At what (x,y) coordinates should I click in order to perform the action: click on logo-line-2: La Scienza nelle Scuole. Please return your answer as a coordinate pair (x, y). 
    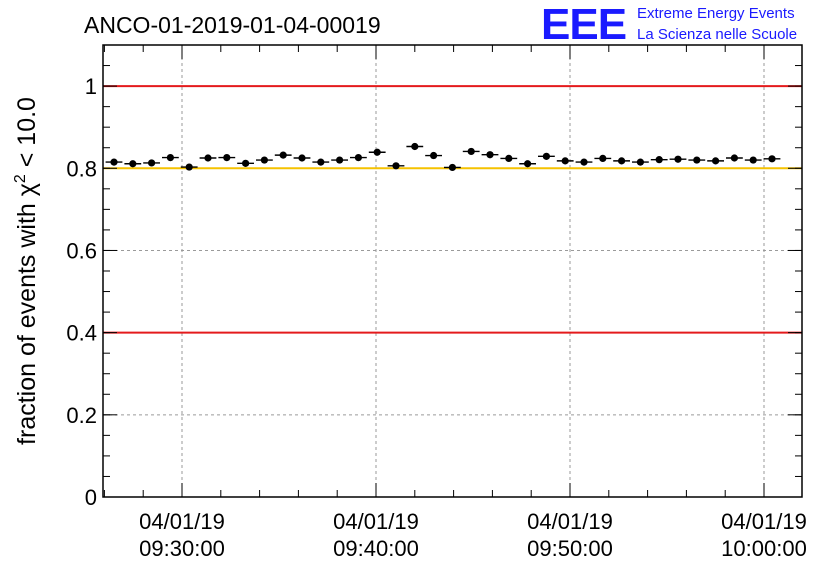
    Looking at the image, I should click on (717, 34).